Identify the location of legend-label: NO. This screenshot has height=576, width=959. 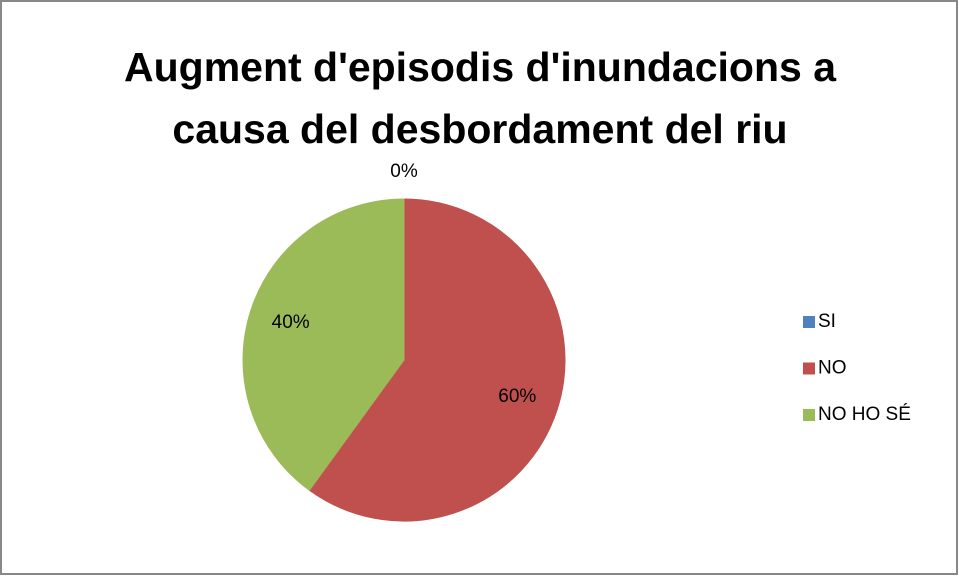
(832, 368).